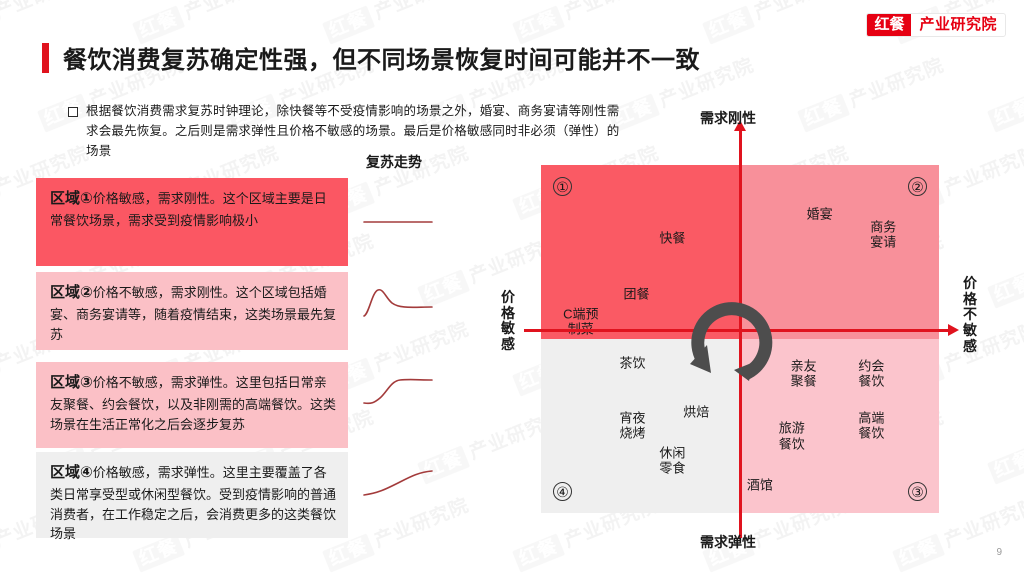 The height and width of the screenshot is (576, 1024). I want to click on scenario-label: 旅游 餐饮, so click(791, 436).